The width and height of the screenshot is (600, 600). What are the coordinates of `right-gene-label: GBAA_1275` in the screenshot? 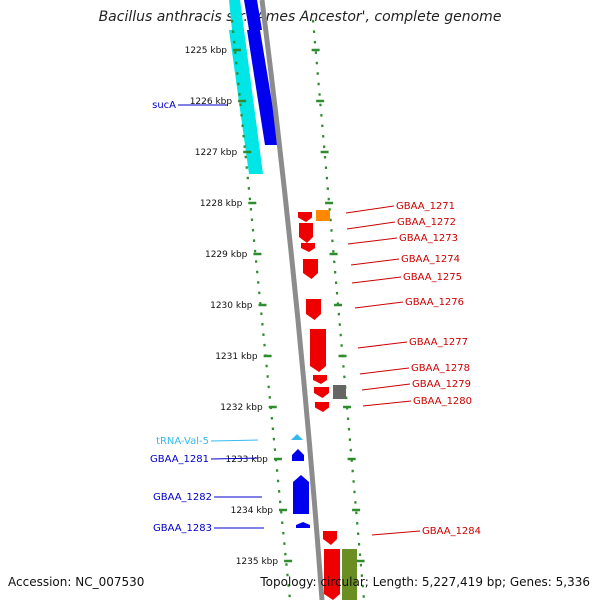 It's located at (432, 277).